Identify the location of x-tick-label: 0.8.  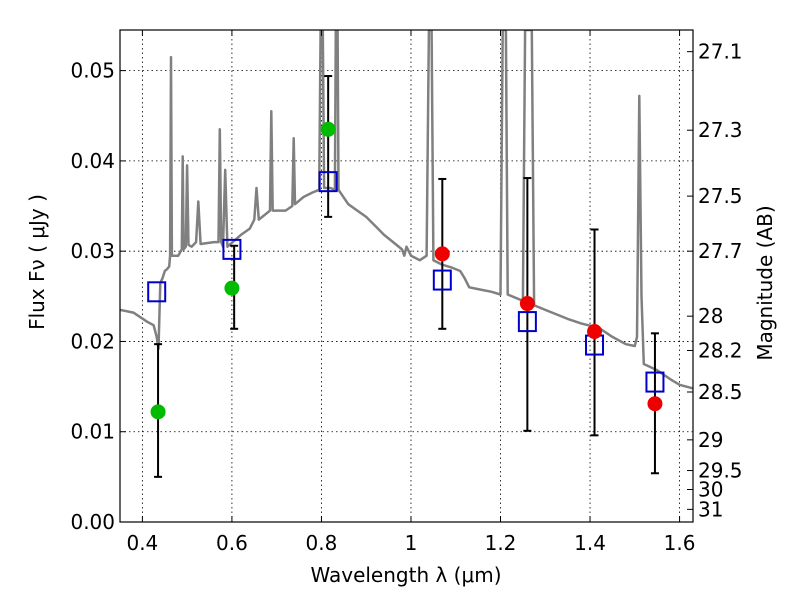
(322, 543).